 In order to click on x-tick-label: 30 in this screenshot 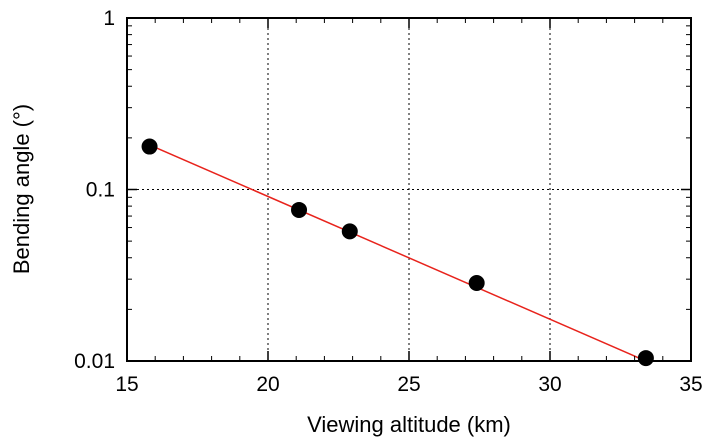, I will do `click(549, 384)`.